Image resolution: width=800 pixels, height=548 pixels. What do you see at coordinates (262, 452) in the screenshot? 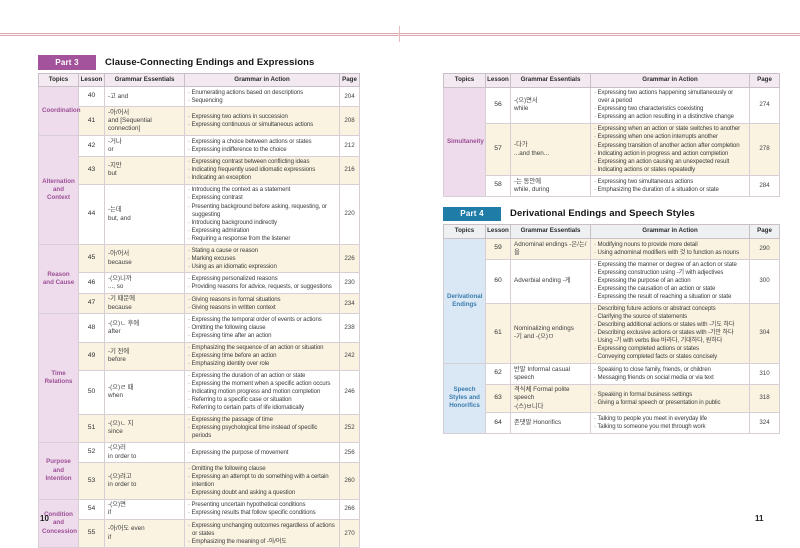
I see `grammar-in-action-cell: · Expressing the purpose of movement` at bounding box center [262, 452].